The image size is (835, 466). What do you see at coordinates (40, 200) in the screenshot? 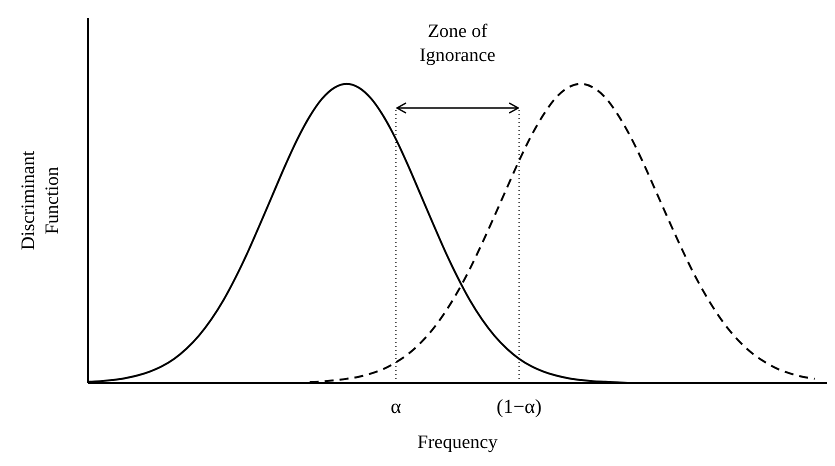
I see `y-axis-title: Discriminant Function` at bounding box center [40, 200].